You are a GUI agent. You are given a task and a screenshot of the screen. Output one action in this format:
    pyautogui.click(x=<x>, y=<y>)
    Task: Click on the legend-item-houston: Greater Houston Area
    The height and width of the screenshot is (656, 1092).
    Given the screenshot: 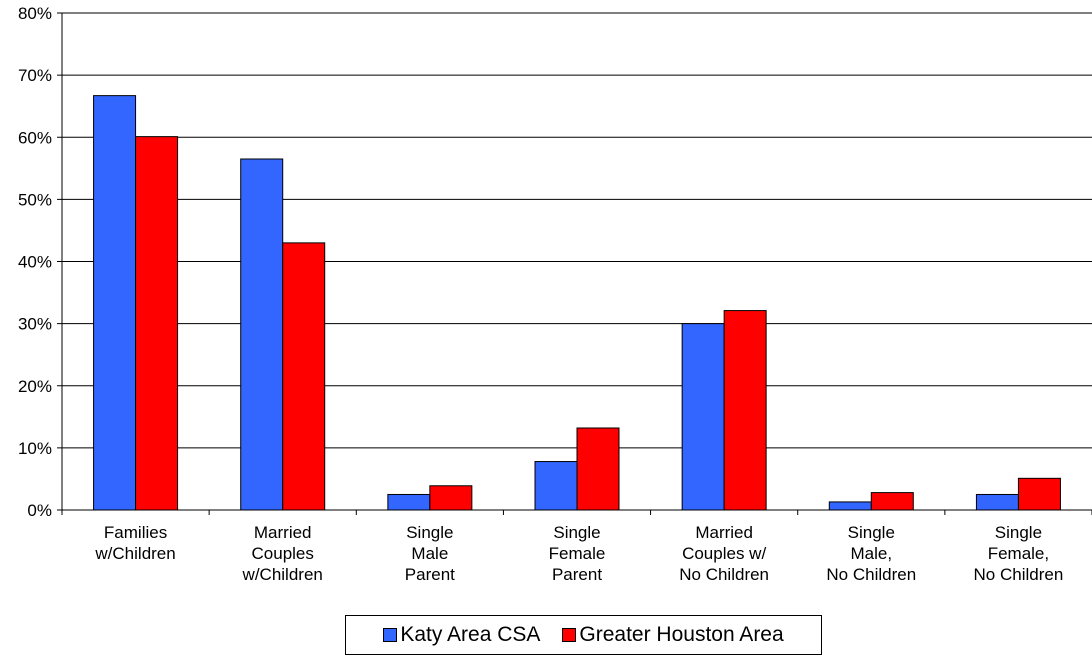 What is the action you would take?
    pyautogui.click(x=673, y=635)
    